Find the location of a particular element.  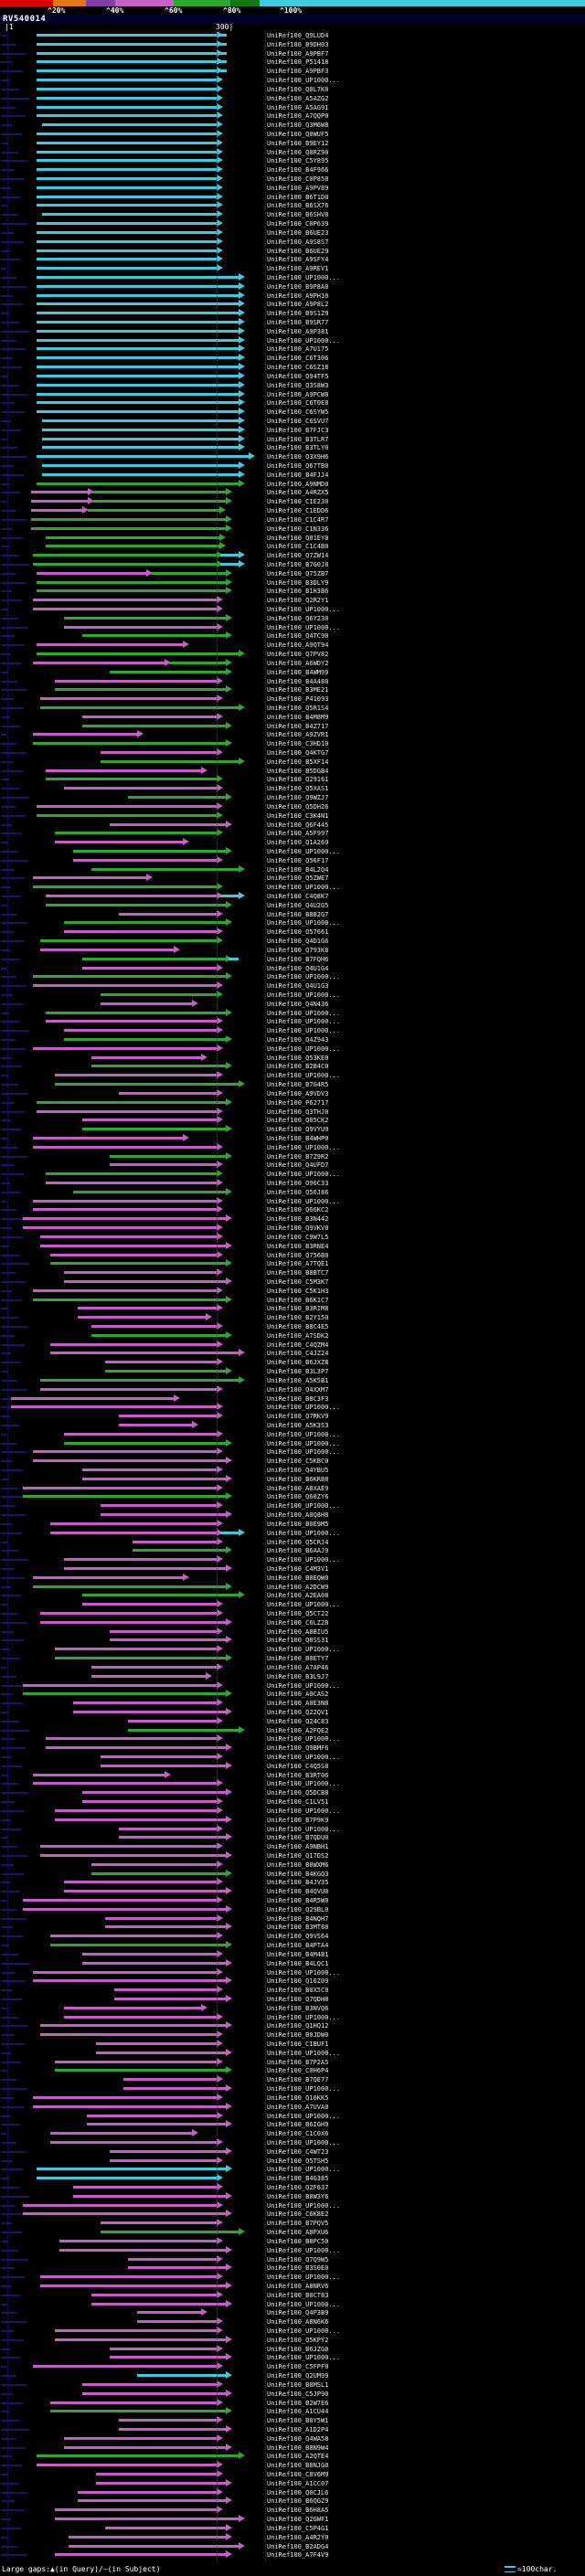

alignment-row: UniRef100_A8NRV6 is located at coordinates (293, 2286).